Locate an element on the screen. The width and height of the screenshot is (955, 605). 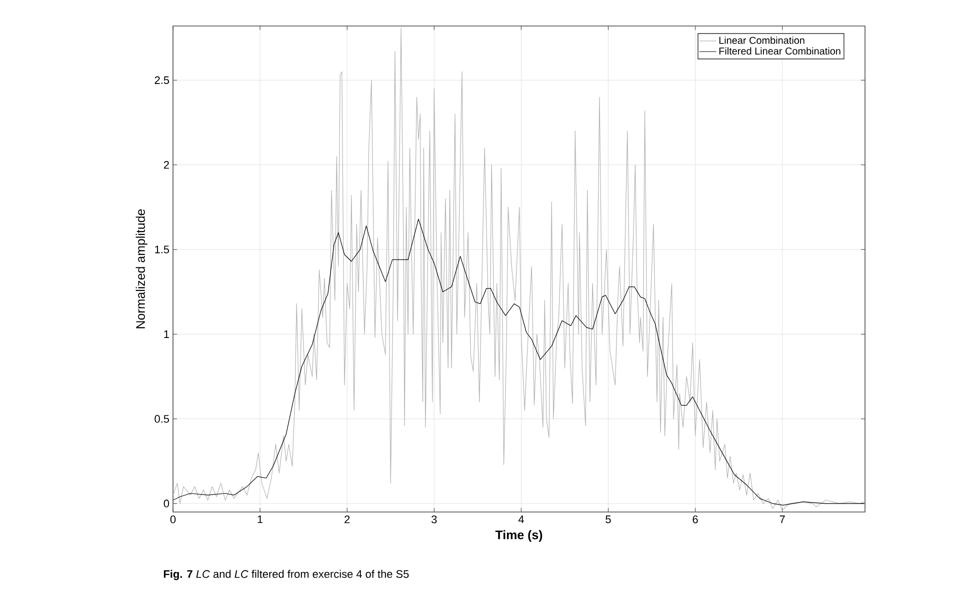
legend-label: Linear Combination is located at coordinates (761, 40).